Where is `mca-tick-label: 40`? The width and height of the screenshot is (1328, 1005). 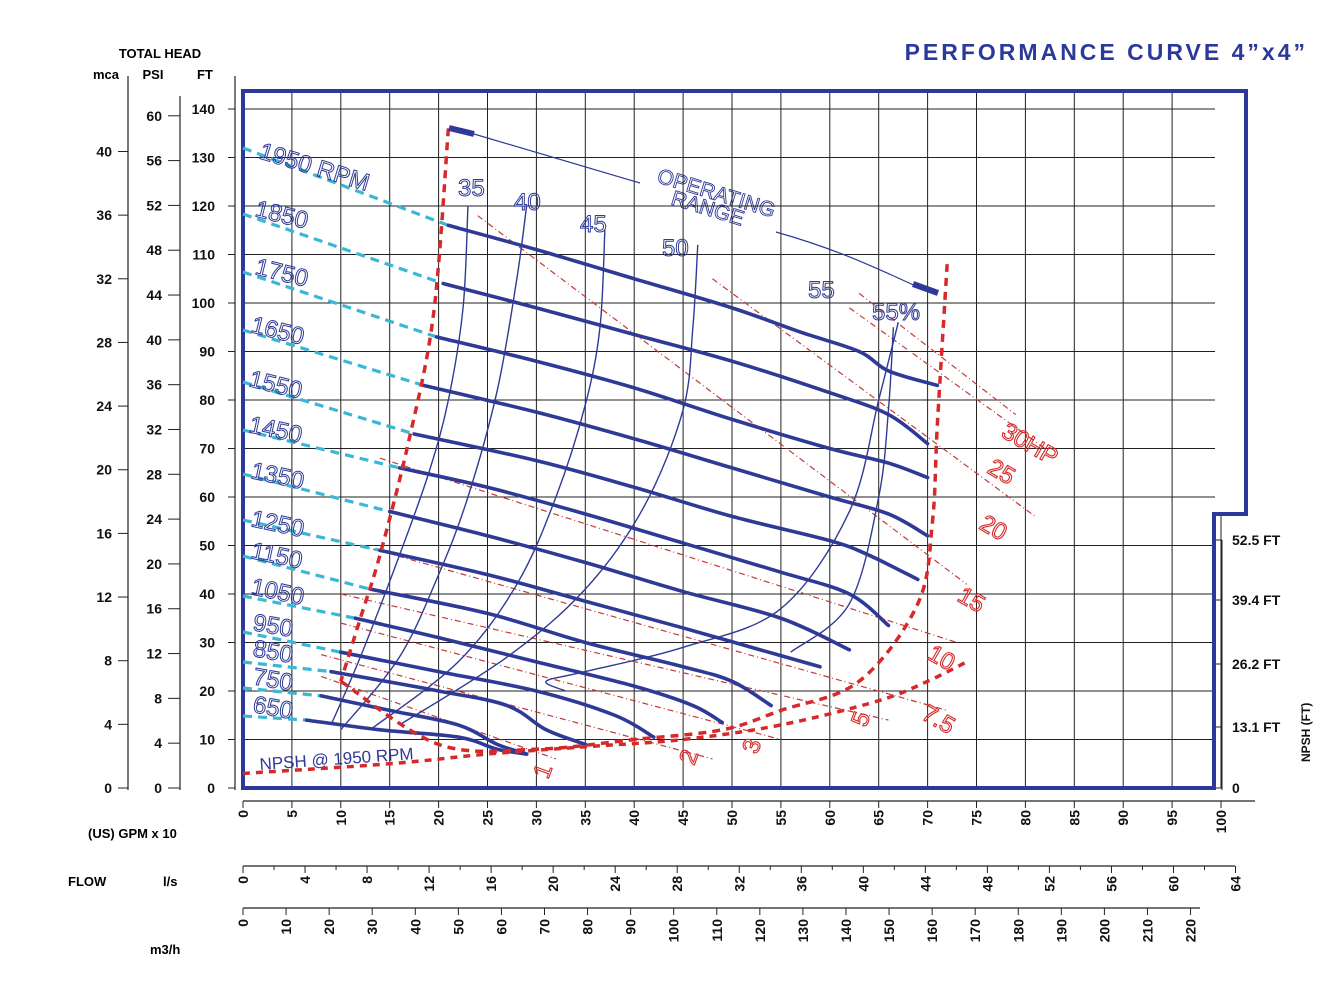 mca-tick-label: 40 is located at coordinates (104, 151).